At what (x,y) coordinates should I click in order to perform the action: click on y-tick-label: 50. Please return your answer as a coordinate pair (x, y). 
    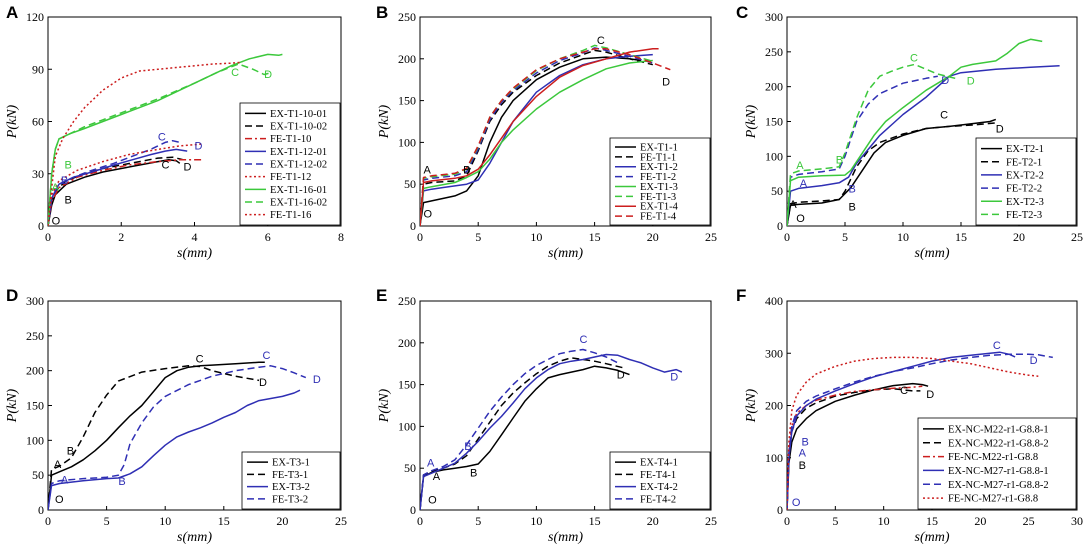
    Looking at the image, I should click on (410, 468).